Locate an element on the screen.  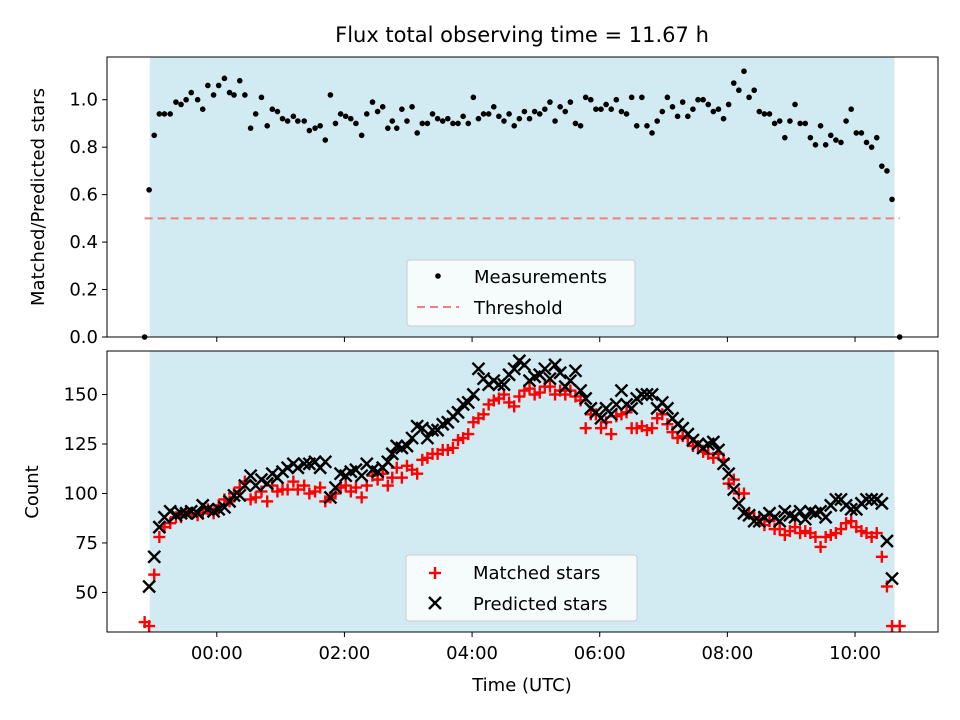
legend-predicted-label: Predicted stars is located at coordinates (540, 604).